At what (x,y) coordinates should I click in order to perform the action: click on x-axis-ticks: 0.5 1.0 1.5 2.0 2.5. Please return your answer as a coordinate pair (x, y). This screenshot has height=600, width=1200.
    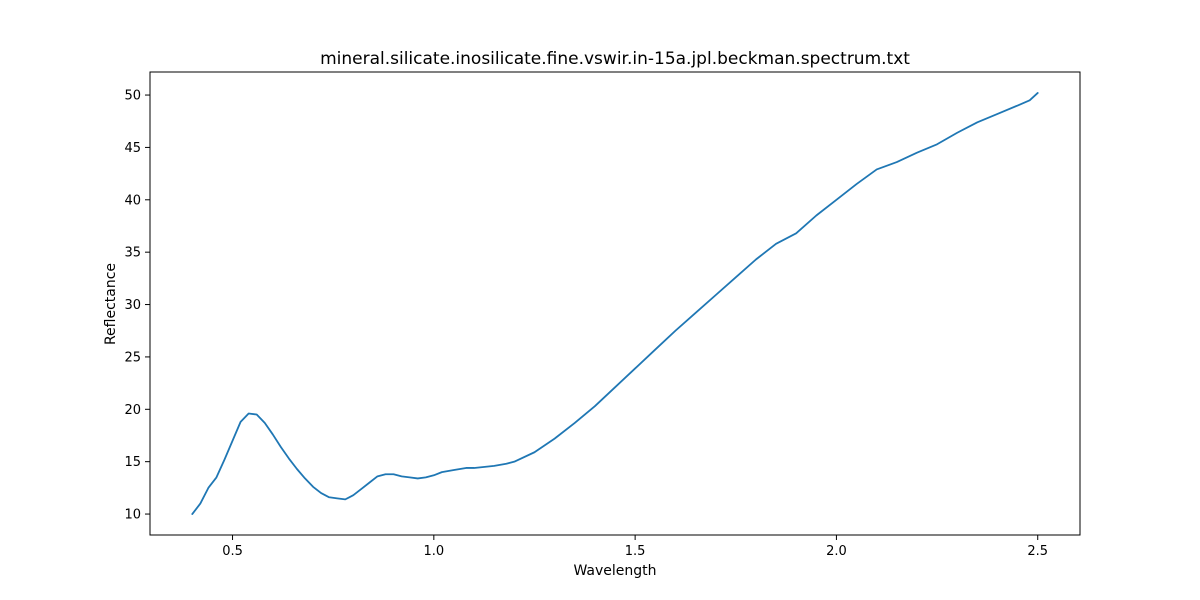
    Looking at the image, I should click on (635, 547).